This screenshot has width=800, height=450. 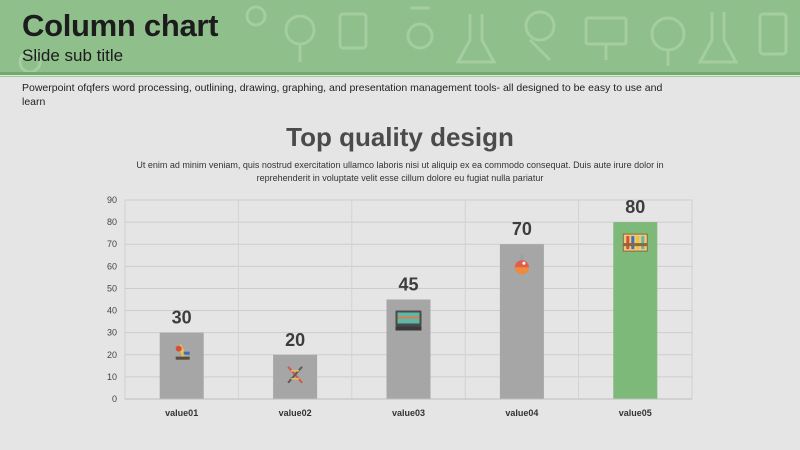 I want to click on dna-icon, so click(x=295, y=375).